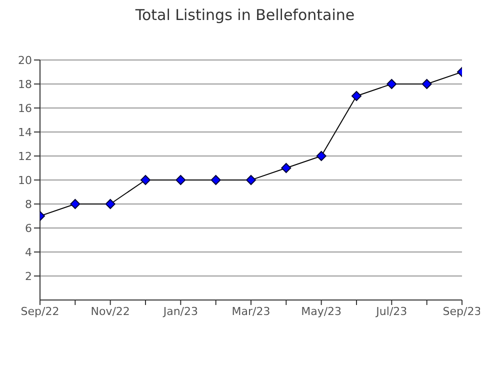 The height and width of the screenshot is (380, 490). What do you see at coordinates (28, 276) in the screenshot?
I see `y-tick-label: 2` at bounding box center [28, 276].